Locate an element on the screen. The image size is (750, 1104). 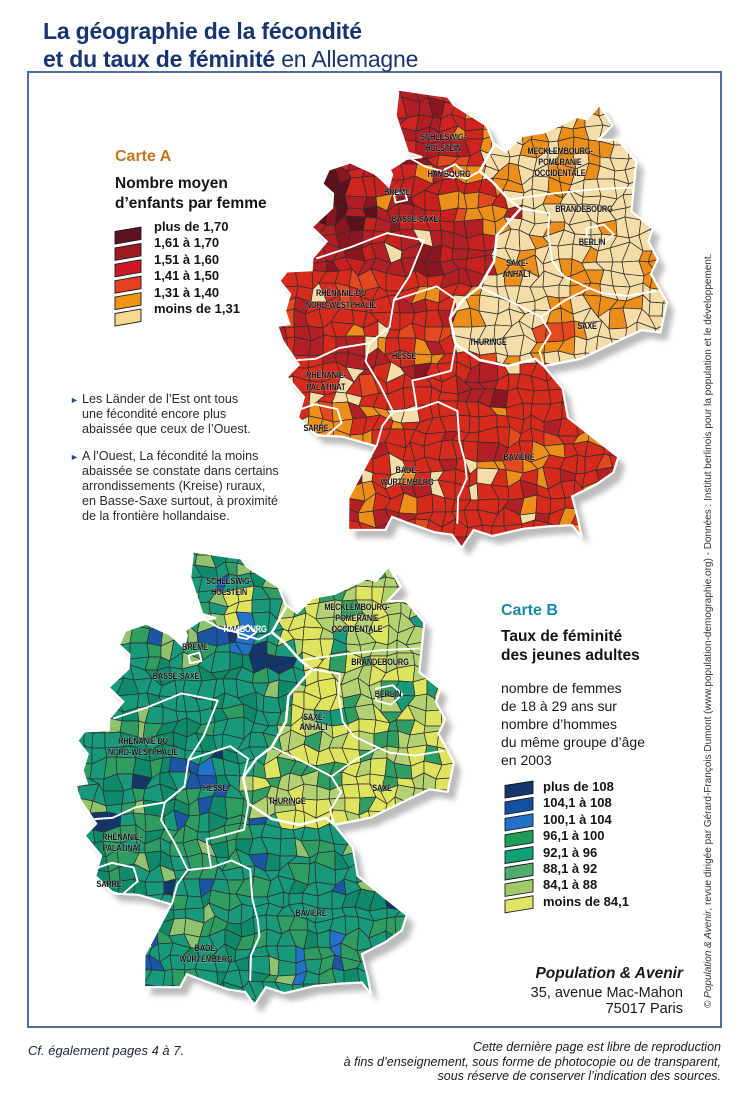
svg-text: RHÉNANIE-DU is located at coordinates (341, 292).